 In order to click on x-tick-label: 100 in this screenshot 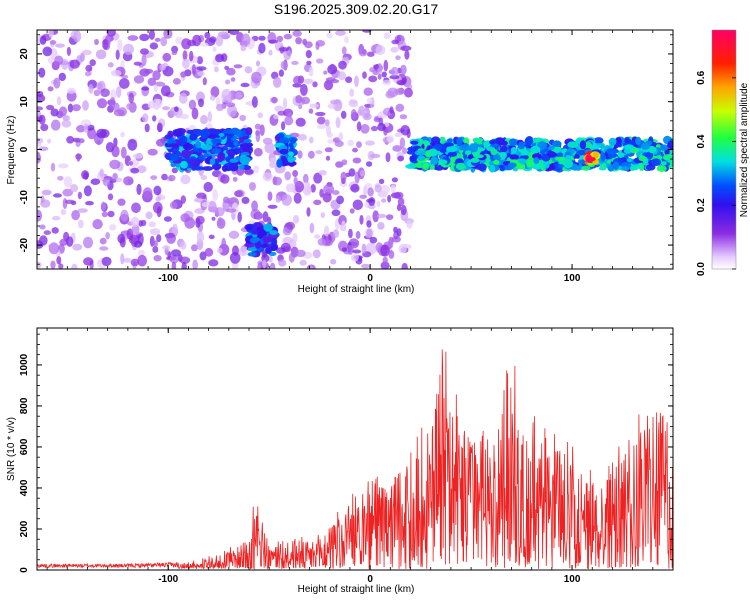, I will do `click(572, 579)`.